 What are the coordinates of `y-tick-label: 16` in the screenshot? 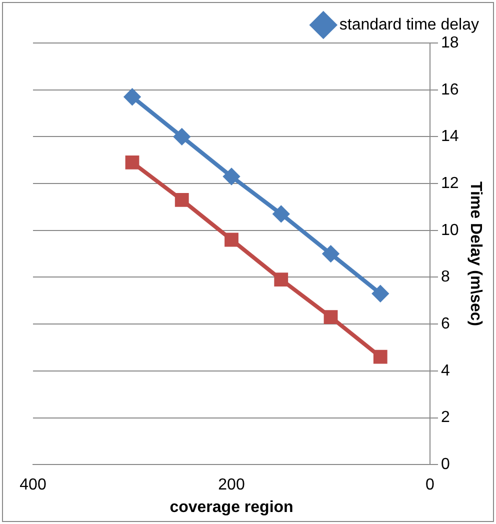 It's located at (450, 89).